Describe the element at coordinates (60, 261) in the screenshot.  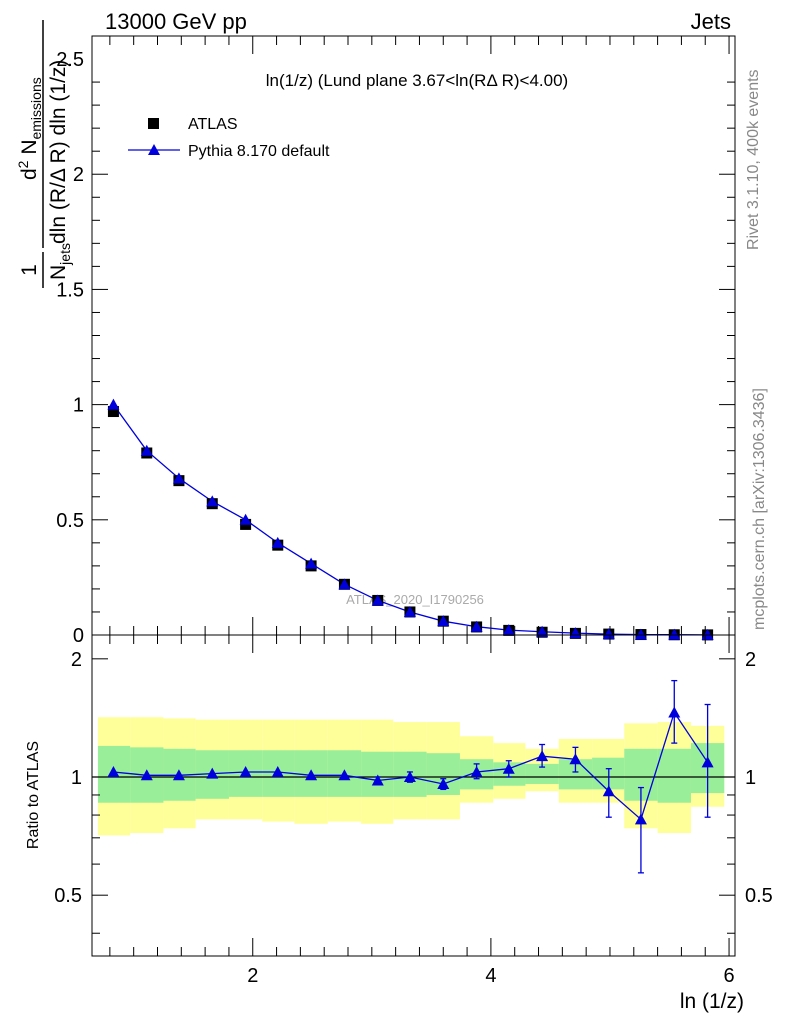
I see `svg-text: Njets` at that location.